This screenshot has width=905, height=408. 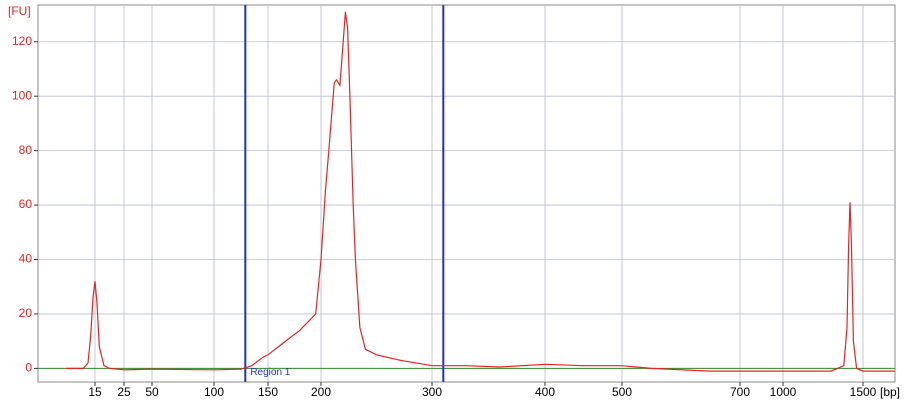 What do you see at coordinates (26, 204) in the screenshot?
I see `y-tick-label: 60` at bounding box center [26, 204].